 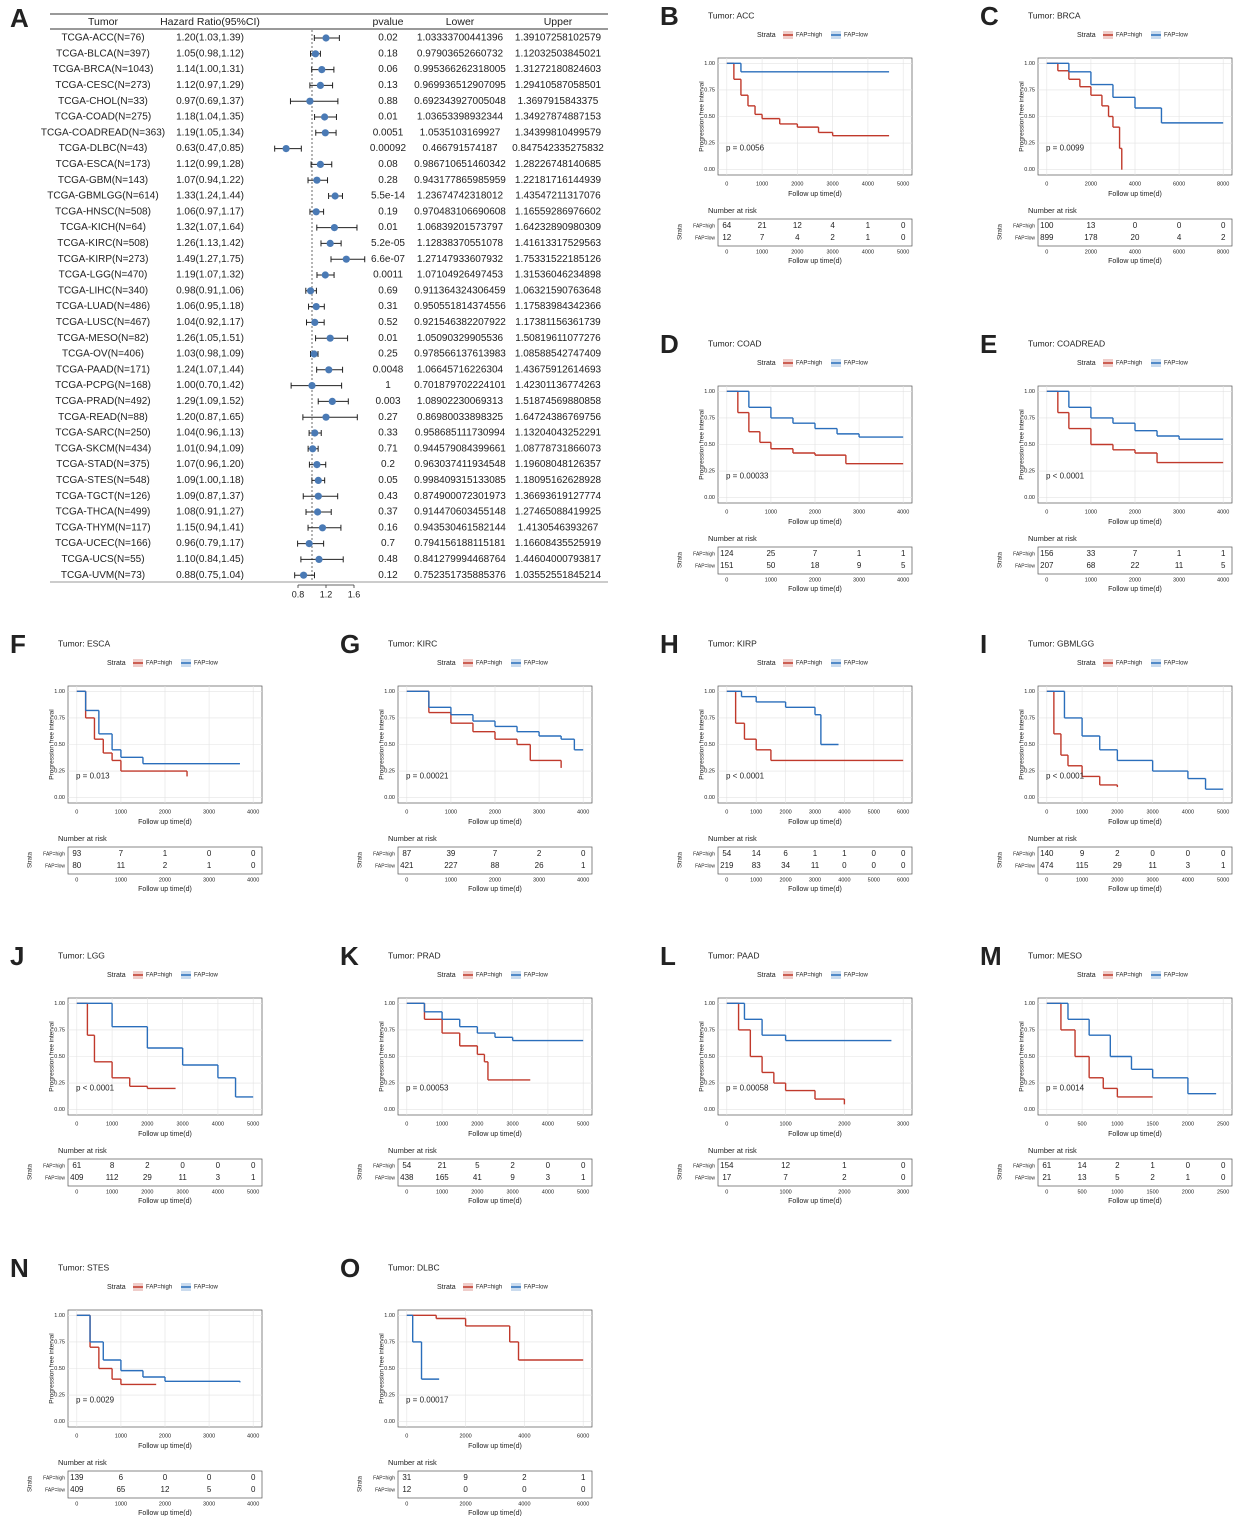 What do you see at coordinates (76, 1192) in the screenshot?
I see `risk-x-tick-label: 0` at bounding box center [76, 1192].